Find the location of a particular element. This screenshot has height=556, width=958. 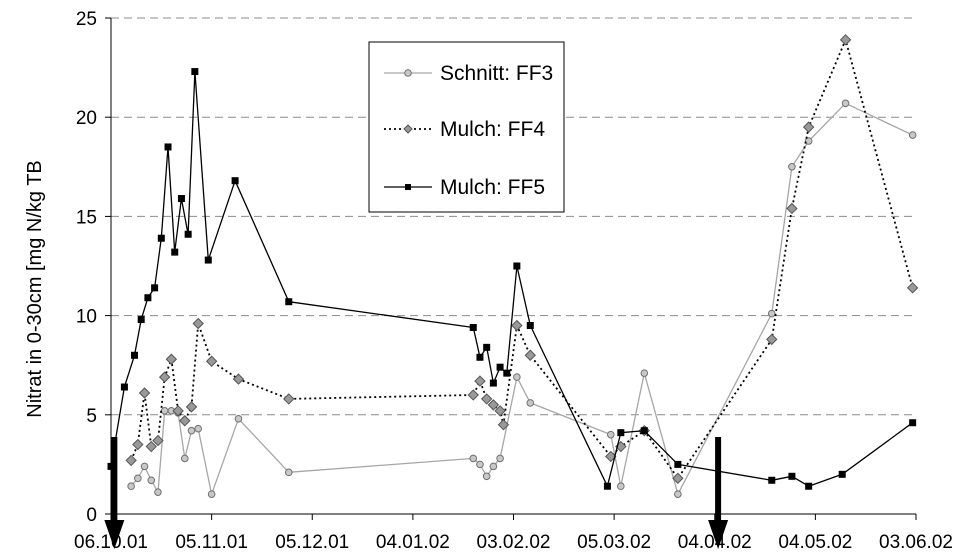

event-arrows is located at coordinates (416, 493).